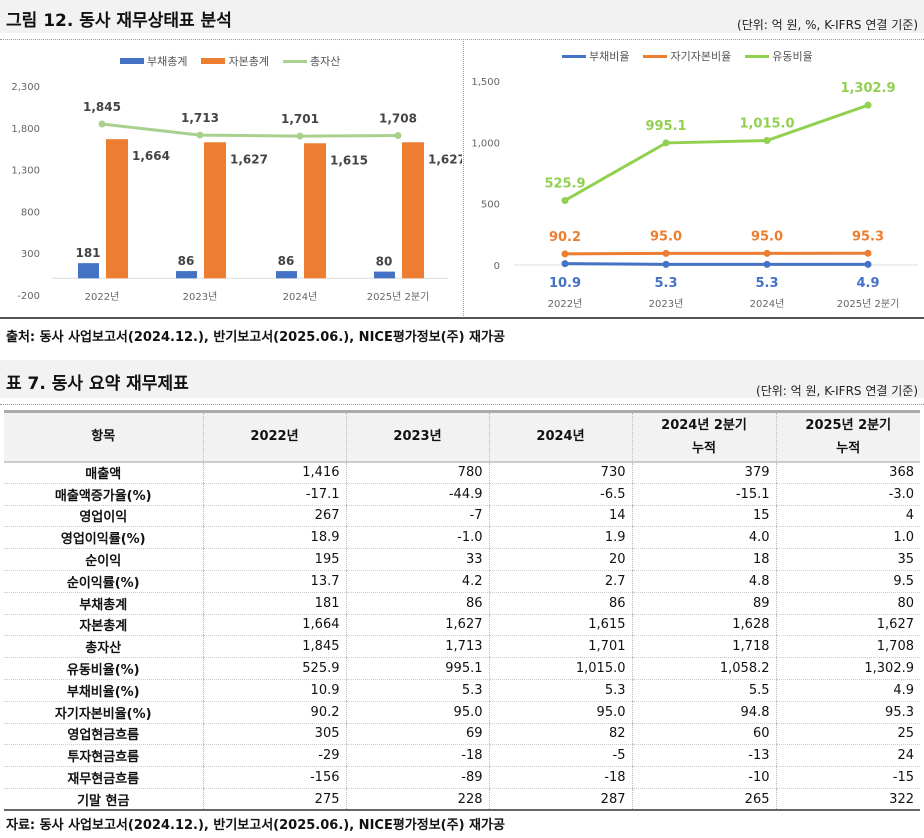 The height and width of the screenshot is (838, 924). I want to click on cell-value: 1,302.9, so click(847, 668).